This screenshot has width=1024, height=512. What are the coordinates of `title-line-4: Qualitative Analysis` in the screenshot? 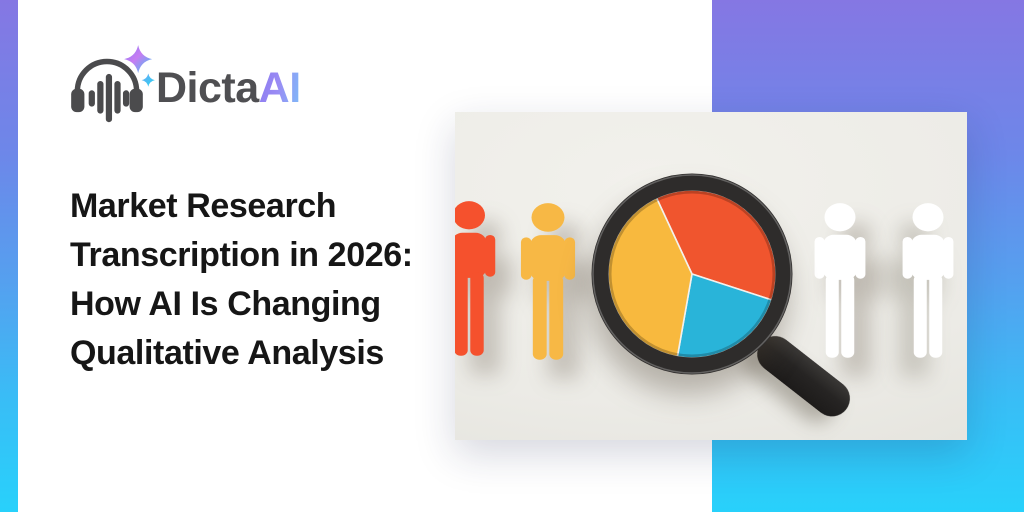 It's located at (227, 353).